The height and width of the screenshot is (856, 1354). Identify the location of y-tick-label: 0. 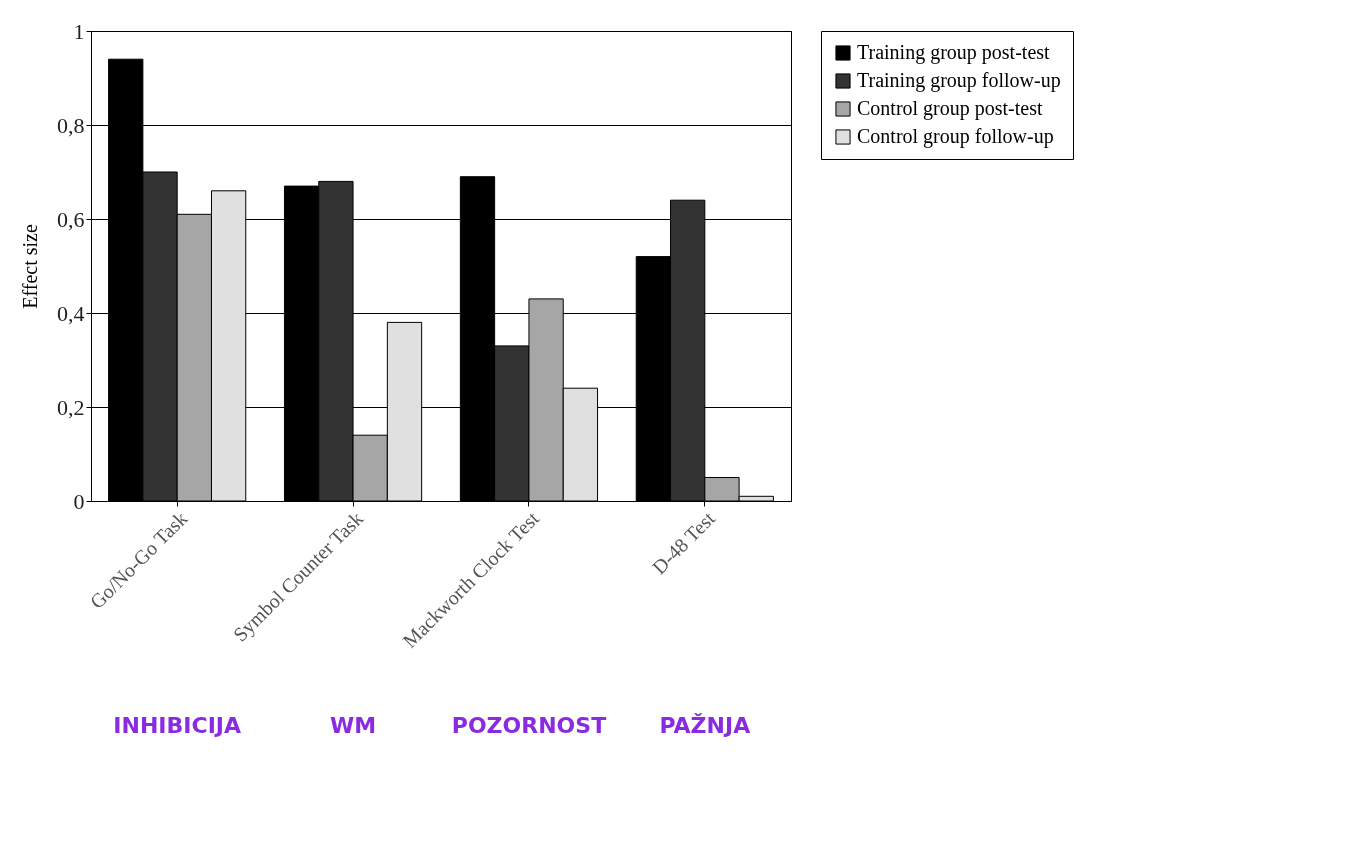
(79, 501).